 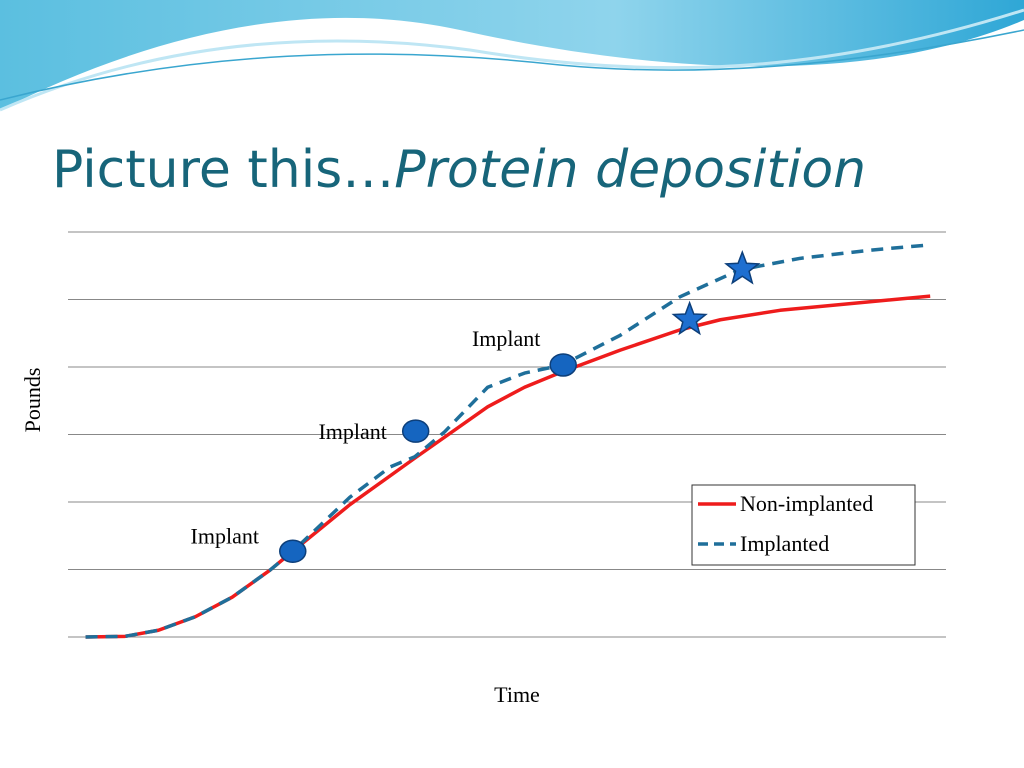 I want to click on slide-title: Picture this…Protein deposition, so click(x=459, y=170).